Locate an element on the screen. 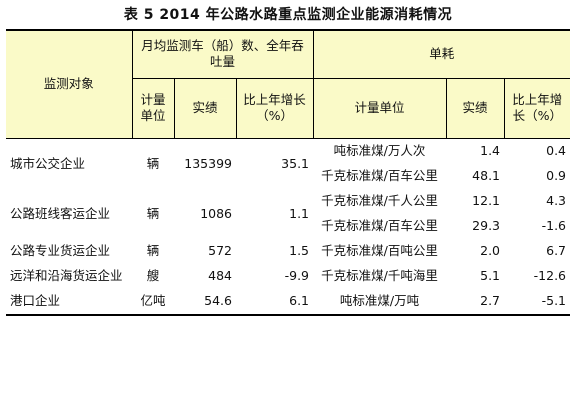 The height and width of the screenshot is (412, 576). row-yoy: -9.9 is located at coordinates (297, 275).